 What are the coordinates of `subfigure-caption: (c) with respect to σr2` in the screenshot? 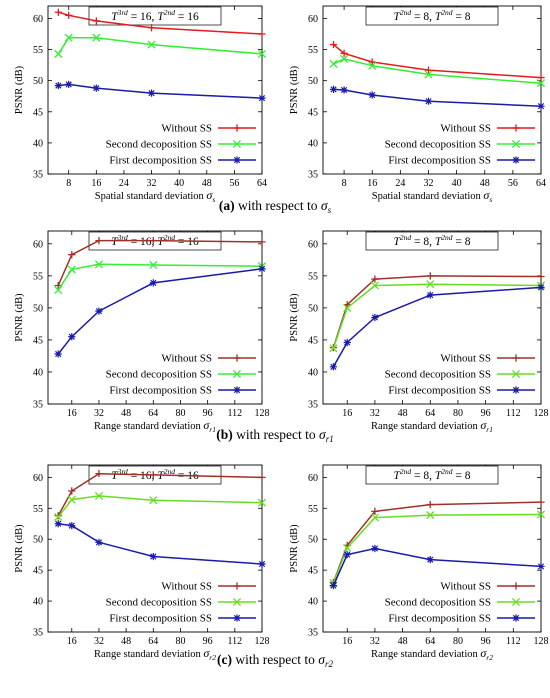 It's located at (275, 660).